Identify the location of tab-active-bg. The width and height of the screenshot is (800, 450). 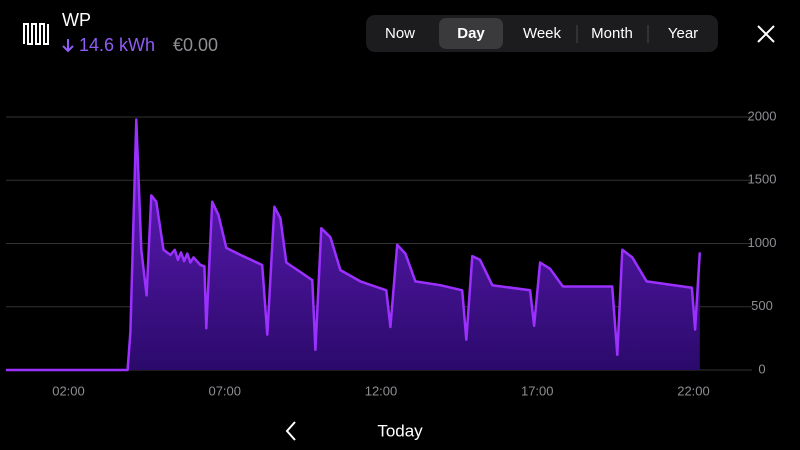
(471, 33).